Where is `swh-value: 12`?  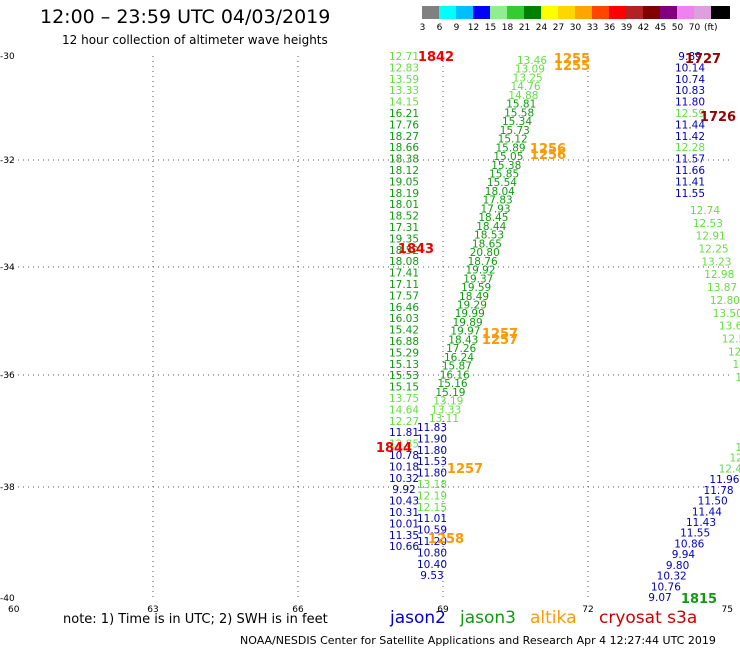 swh-value: 12 is located at coordinates (734, 459).